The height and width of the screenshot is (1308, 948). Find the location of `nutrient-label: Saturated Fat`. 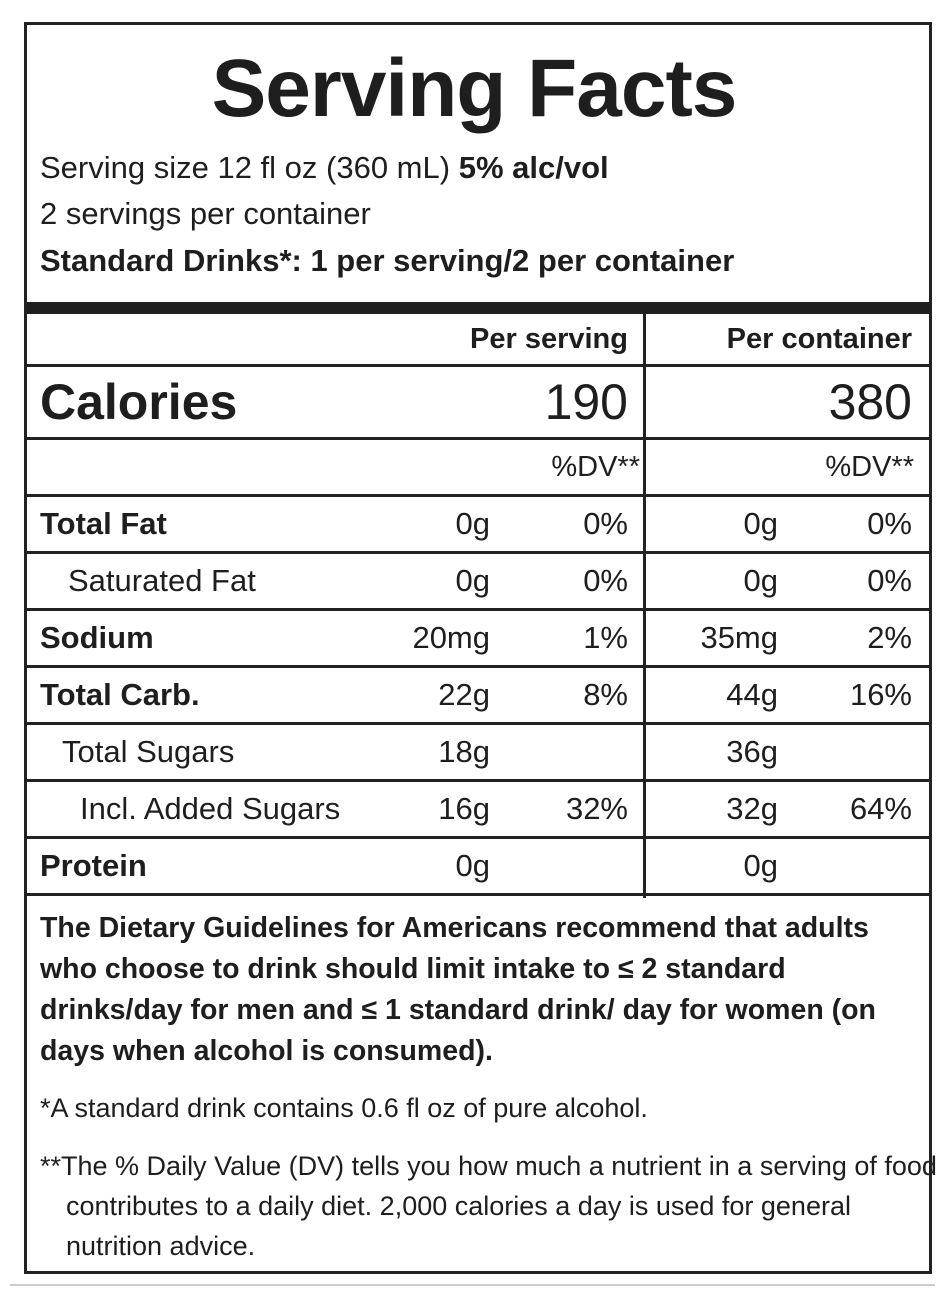

nutrient-label: Saturated Fat is located at coordinates (162, 580).